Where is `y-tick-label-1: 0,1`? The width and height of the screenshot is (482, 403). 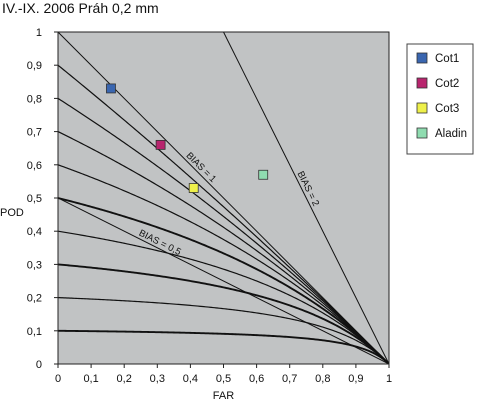
y-tick-label-1: 0,1 is located at coordinates (34, 332).